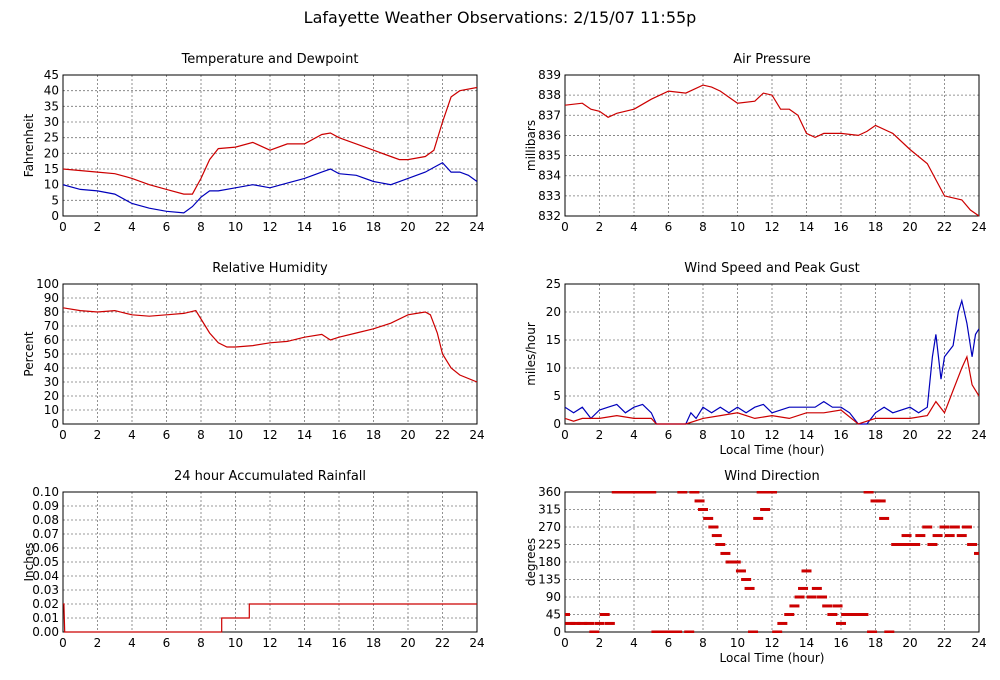 This screenshot has width=1000, height=680. I want to click on plot-frame, so click(270, 562).